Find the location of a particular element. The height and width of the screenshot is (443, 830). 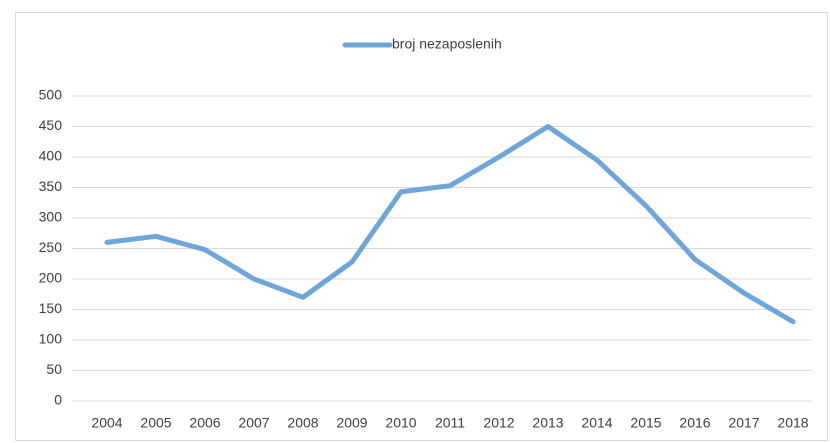

x-tick-label: 2013 is located at coordinates (547, 423).